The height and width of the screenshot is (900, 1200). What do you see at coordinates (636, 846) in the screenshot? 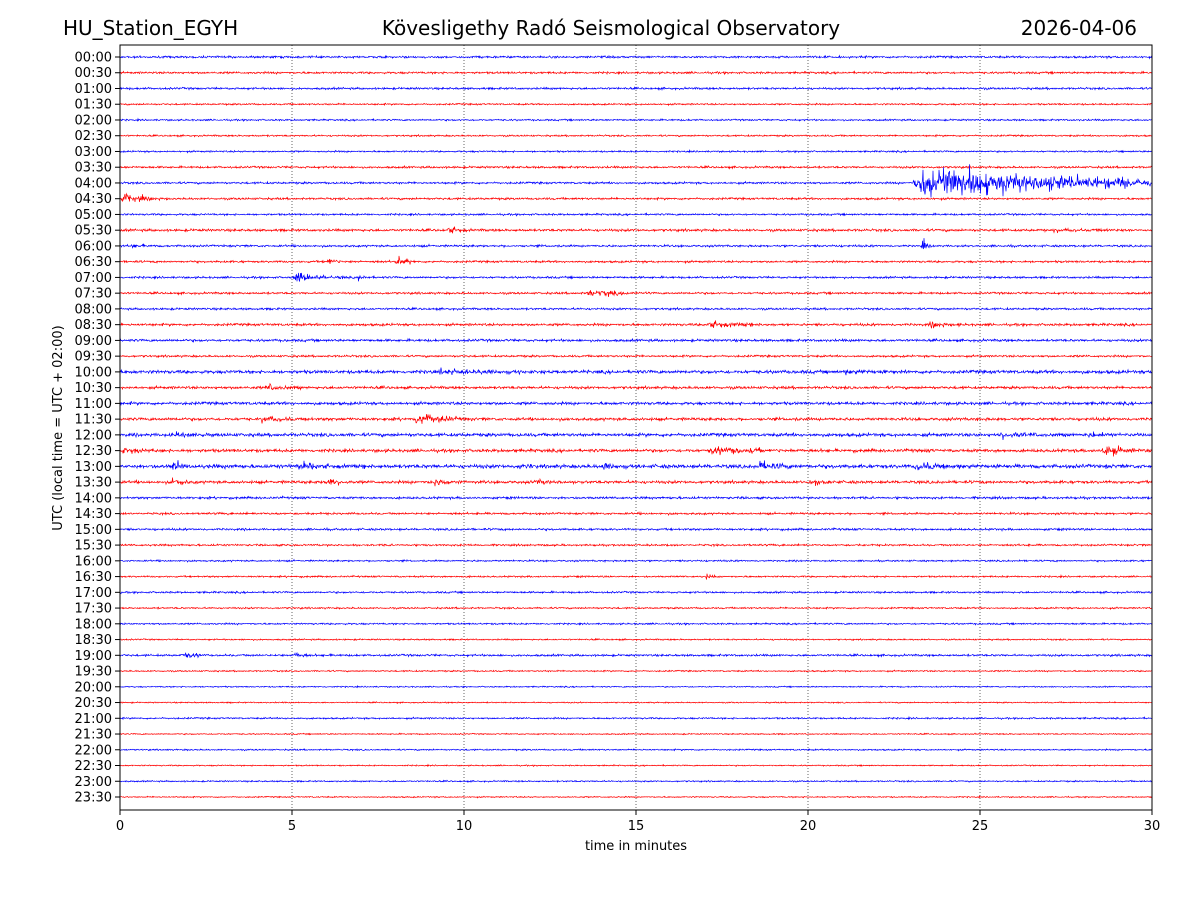
I see `x-axis-label: time in minutes` at bounding box center [636, 846].